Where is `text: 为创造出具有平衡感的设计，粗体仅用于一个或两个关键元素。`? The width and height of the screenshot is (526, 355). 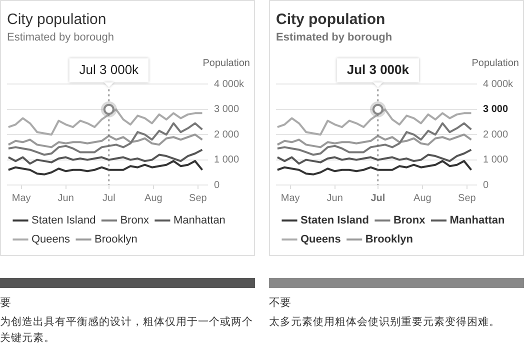 text: 为创造出具有平衡感的设计，粗体仅用于一个或两个关键元素。 is located at coordinates (127, 330).